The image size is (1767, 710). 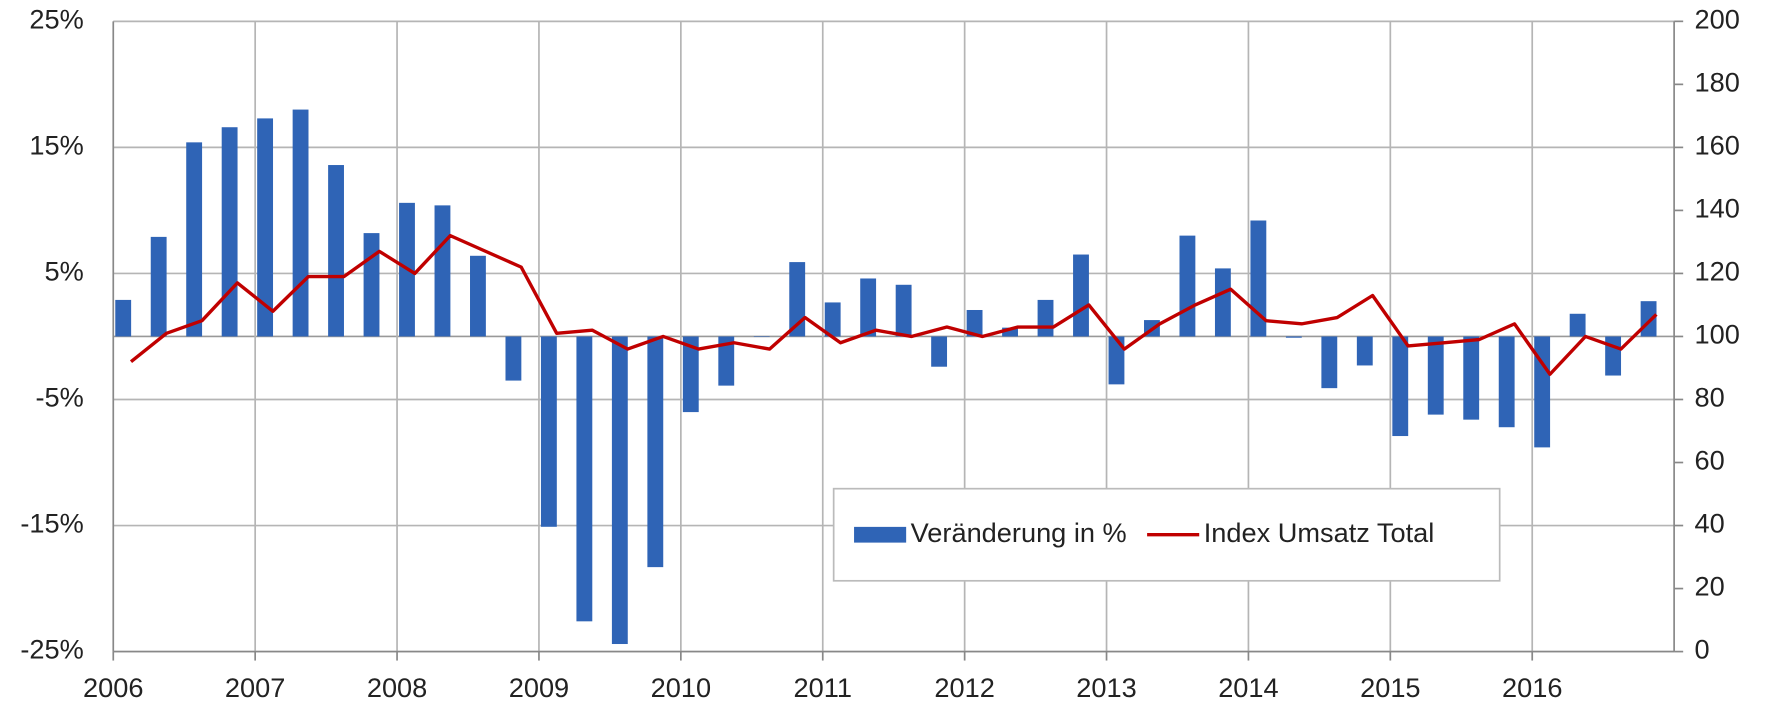 I want to click on y2-tick-label: 40, so click(x=1710, y=523).